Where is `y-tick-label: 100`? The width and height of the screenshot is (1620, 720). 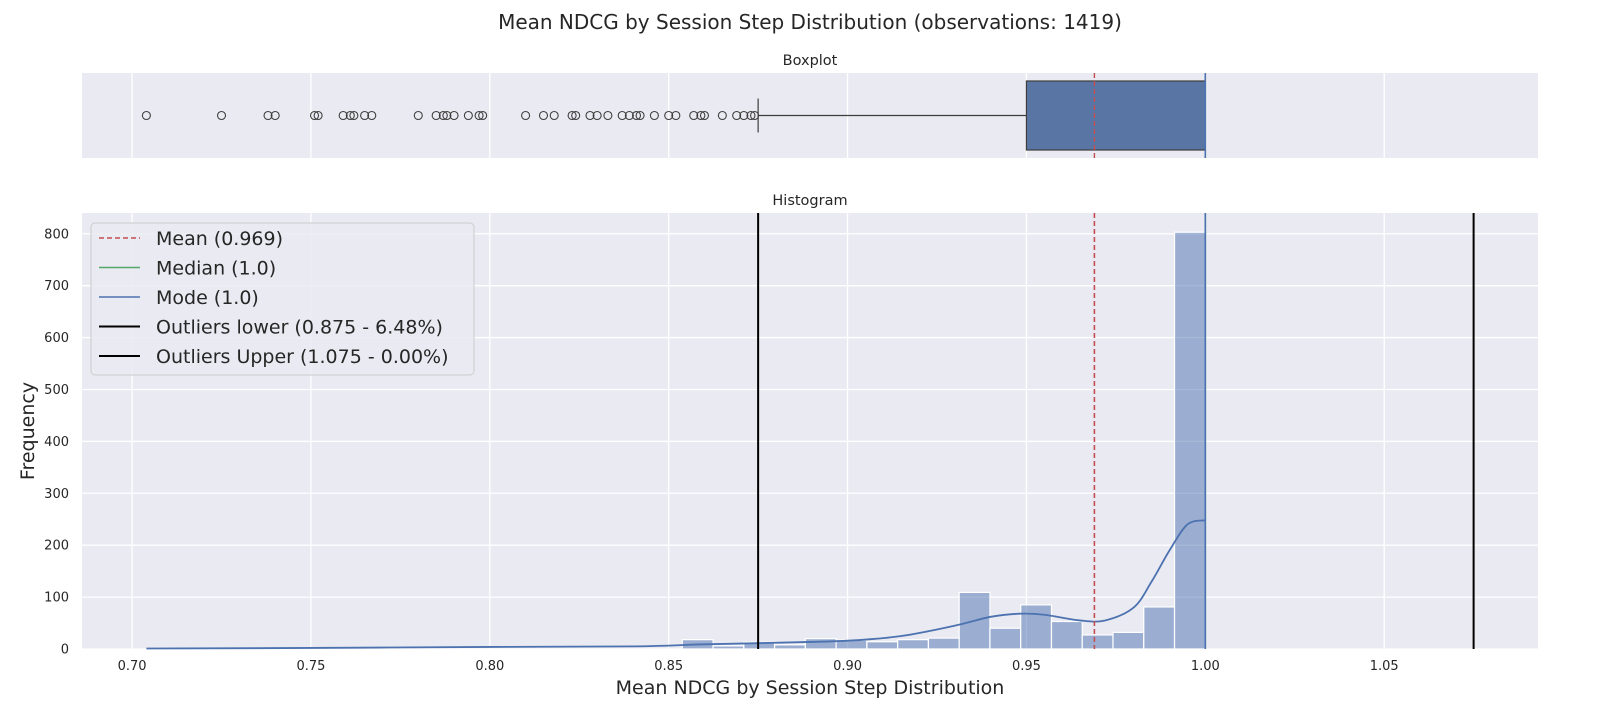
y-tick-label: 100 is located at coordinates (56, 598).